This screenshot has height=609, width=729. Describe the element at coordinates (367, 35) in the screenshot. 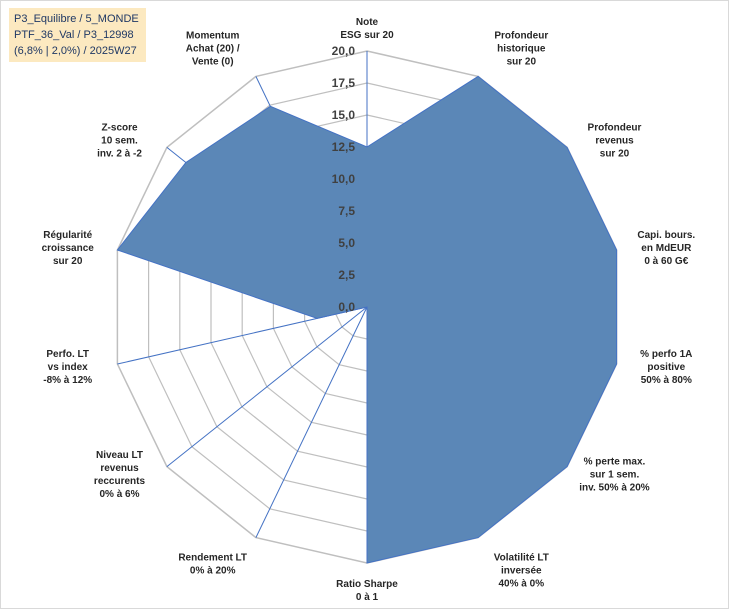

I see `axis-label-line: ESG sur 20` at that location.